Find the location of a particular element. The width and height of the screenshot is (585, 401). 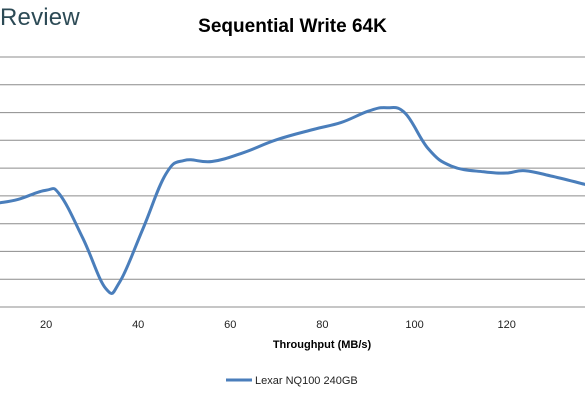

x-tick-label: 60 is located at coordinates (230, 325).